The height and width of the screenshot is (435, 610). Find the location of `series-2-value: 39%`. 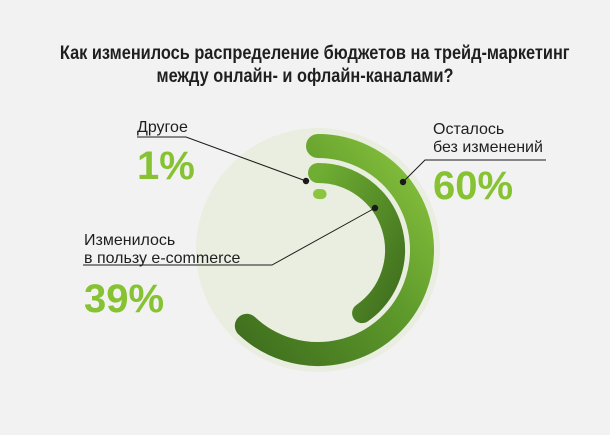

series-2-value: 39% is located at coordinates (124, 299).